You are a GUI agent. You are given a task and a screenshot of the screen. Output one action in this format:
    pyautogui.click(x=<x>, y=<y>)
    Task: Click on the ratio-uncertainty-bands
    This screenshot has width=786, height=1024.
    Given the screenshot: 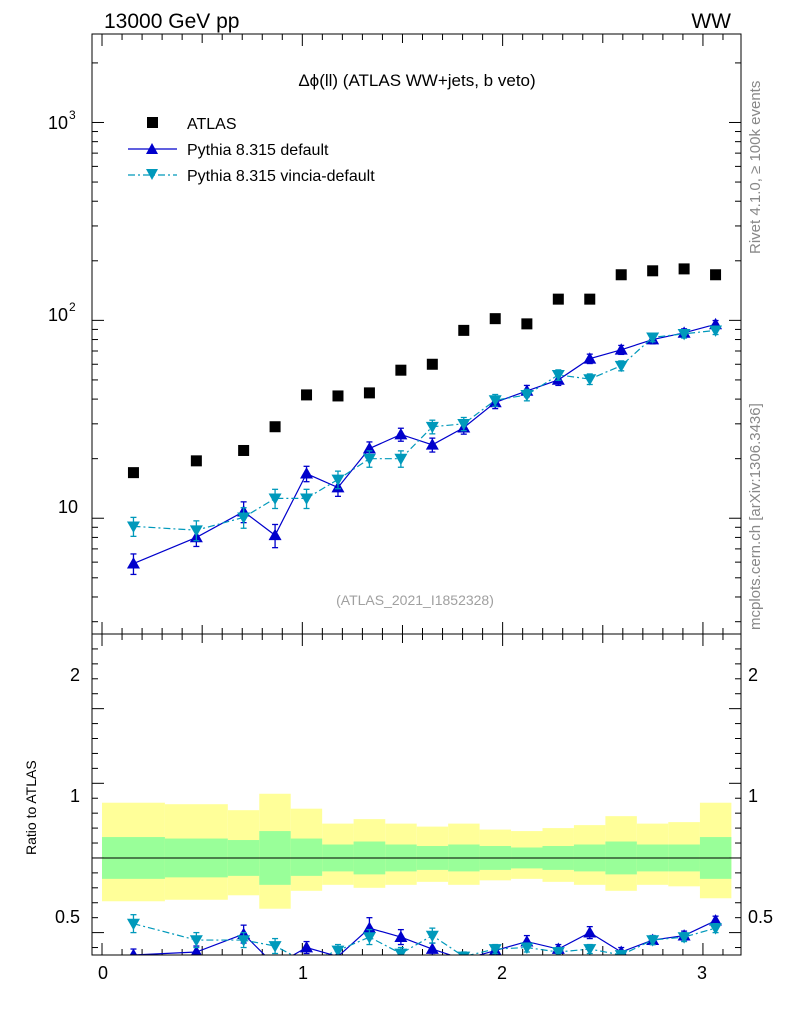 What is the action you would take?
    pyautogui.click(x=416, y=851)
    